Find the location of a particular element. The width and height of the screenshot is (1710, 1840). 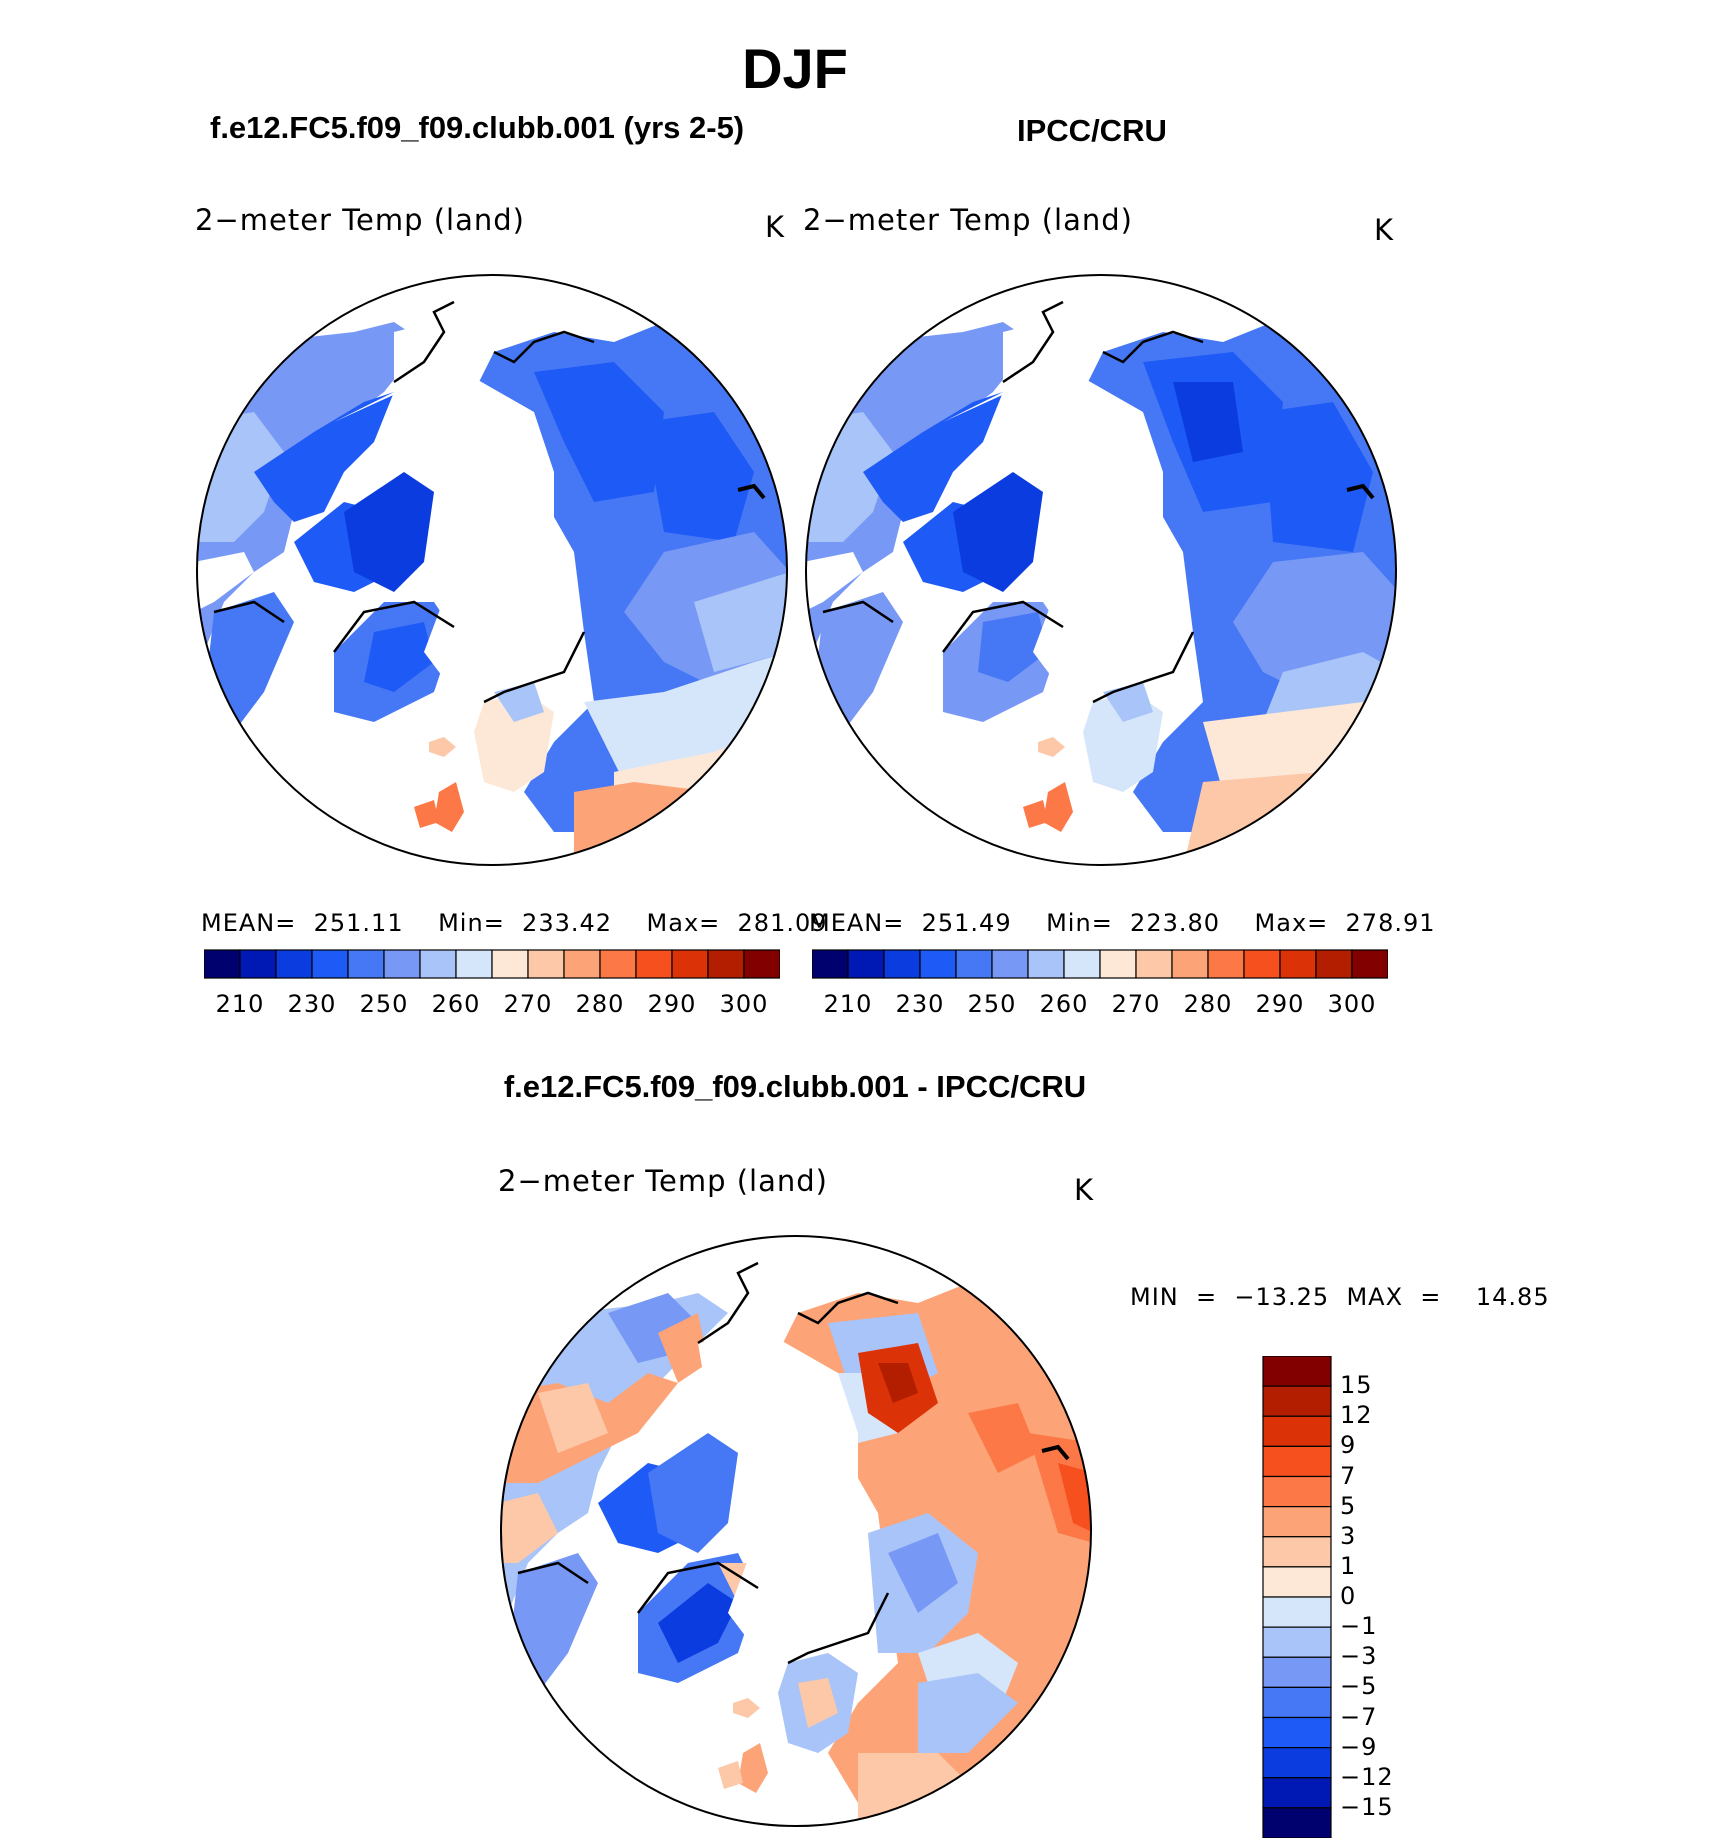

model-polar-map is located at coordinates (492, 570).